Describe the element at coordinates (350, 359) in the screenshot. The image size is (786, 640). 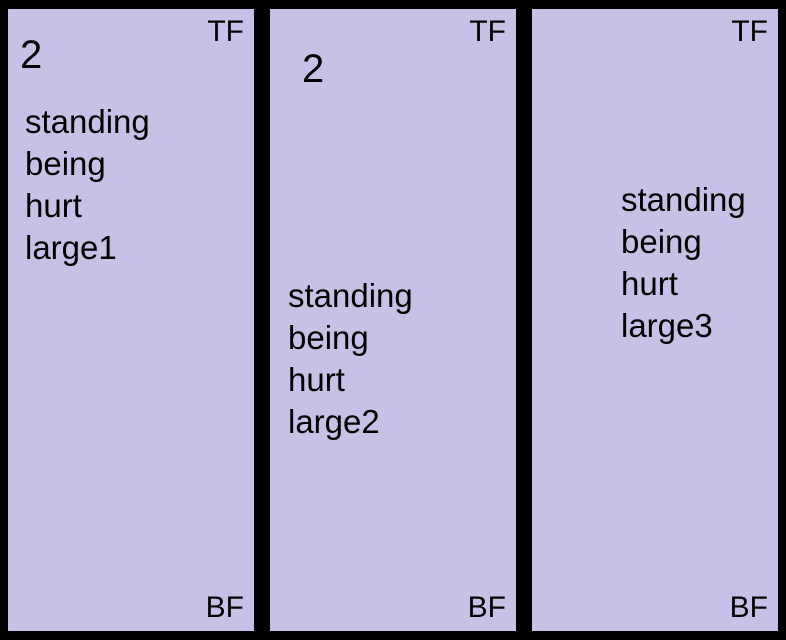
I see `word-list: standing being hurt large2` at that location.